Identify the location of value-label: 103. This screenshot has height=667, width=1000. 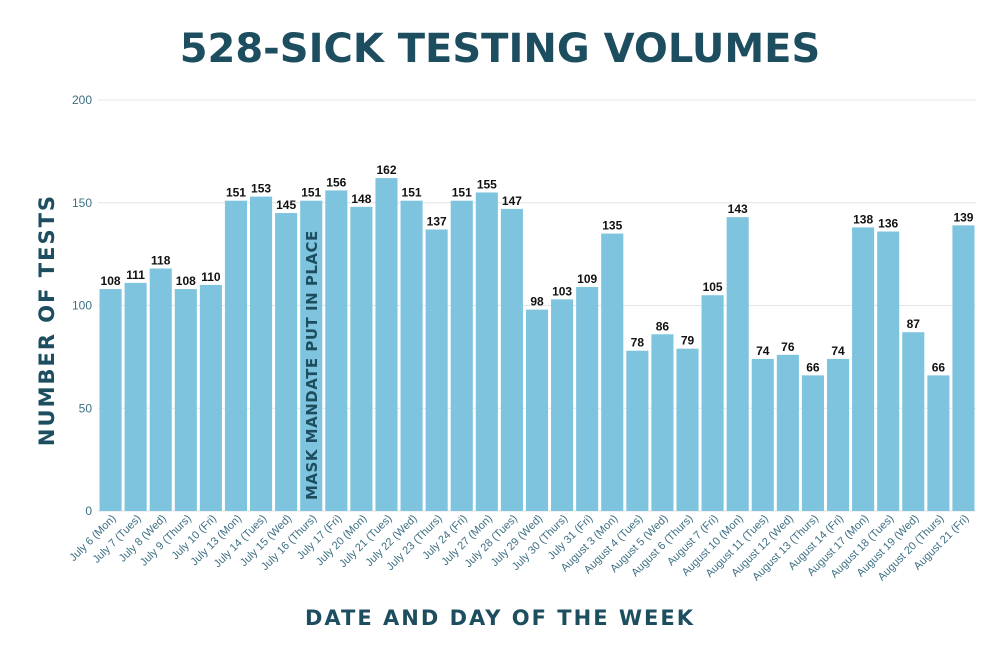
(562, 291).